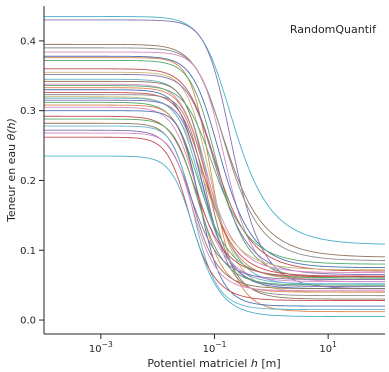 This screenshot has height=372, width=389. I want to click on y-axis-label-variable: θ(h), so click(11, 129).